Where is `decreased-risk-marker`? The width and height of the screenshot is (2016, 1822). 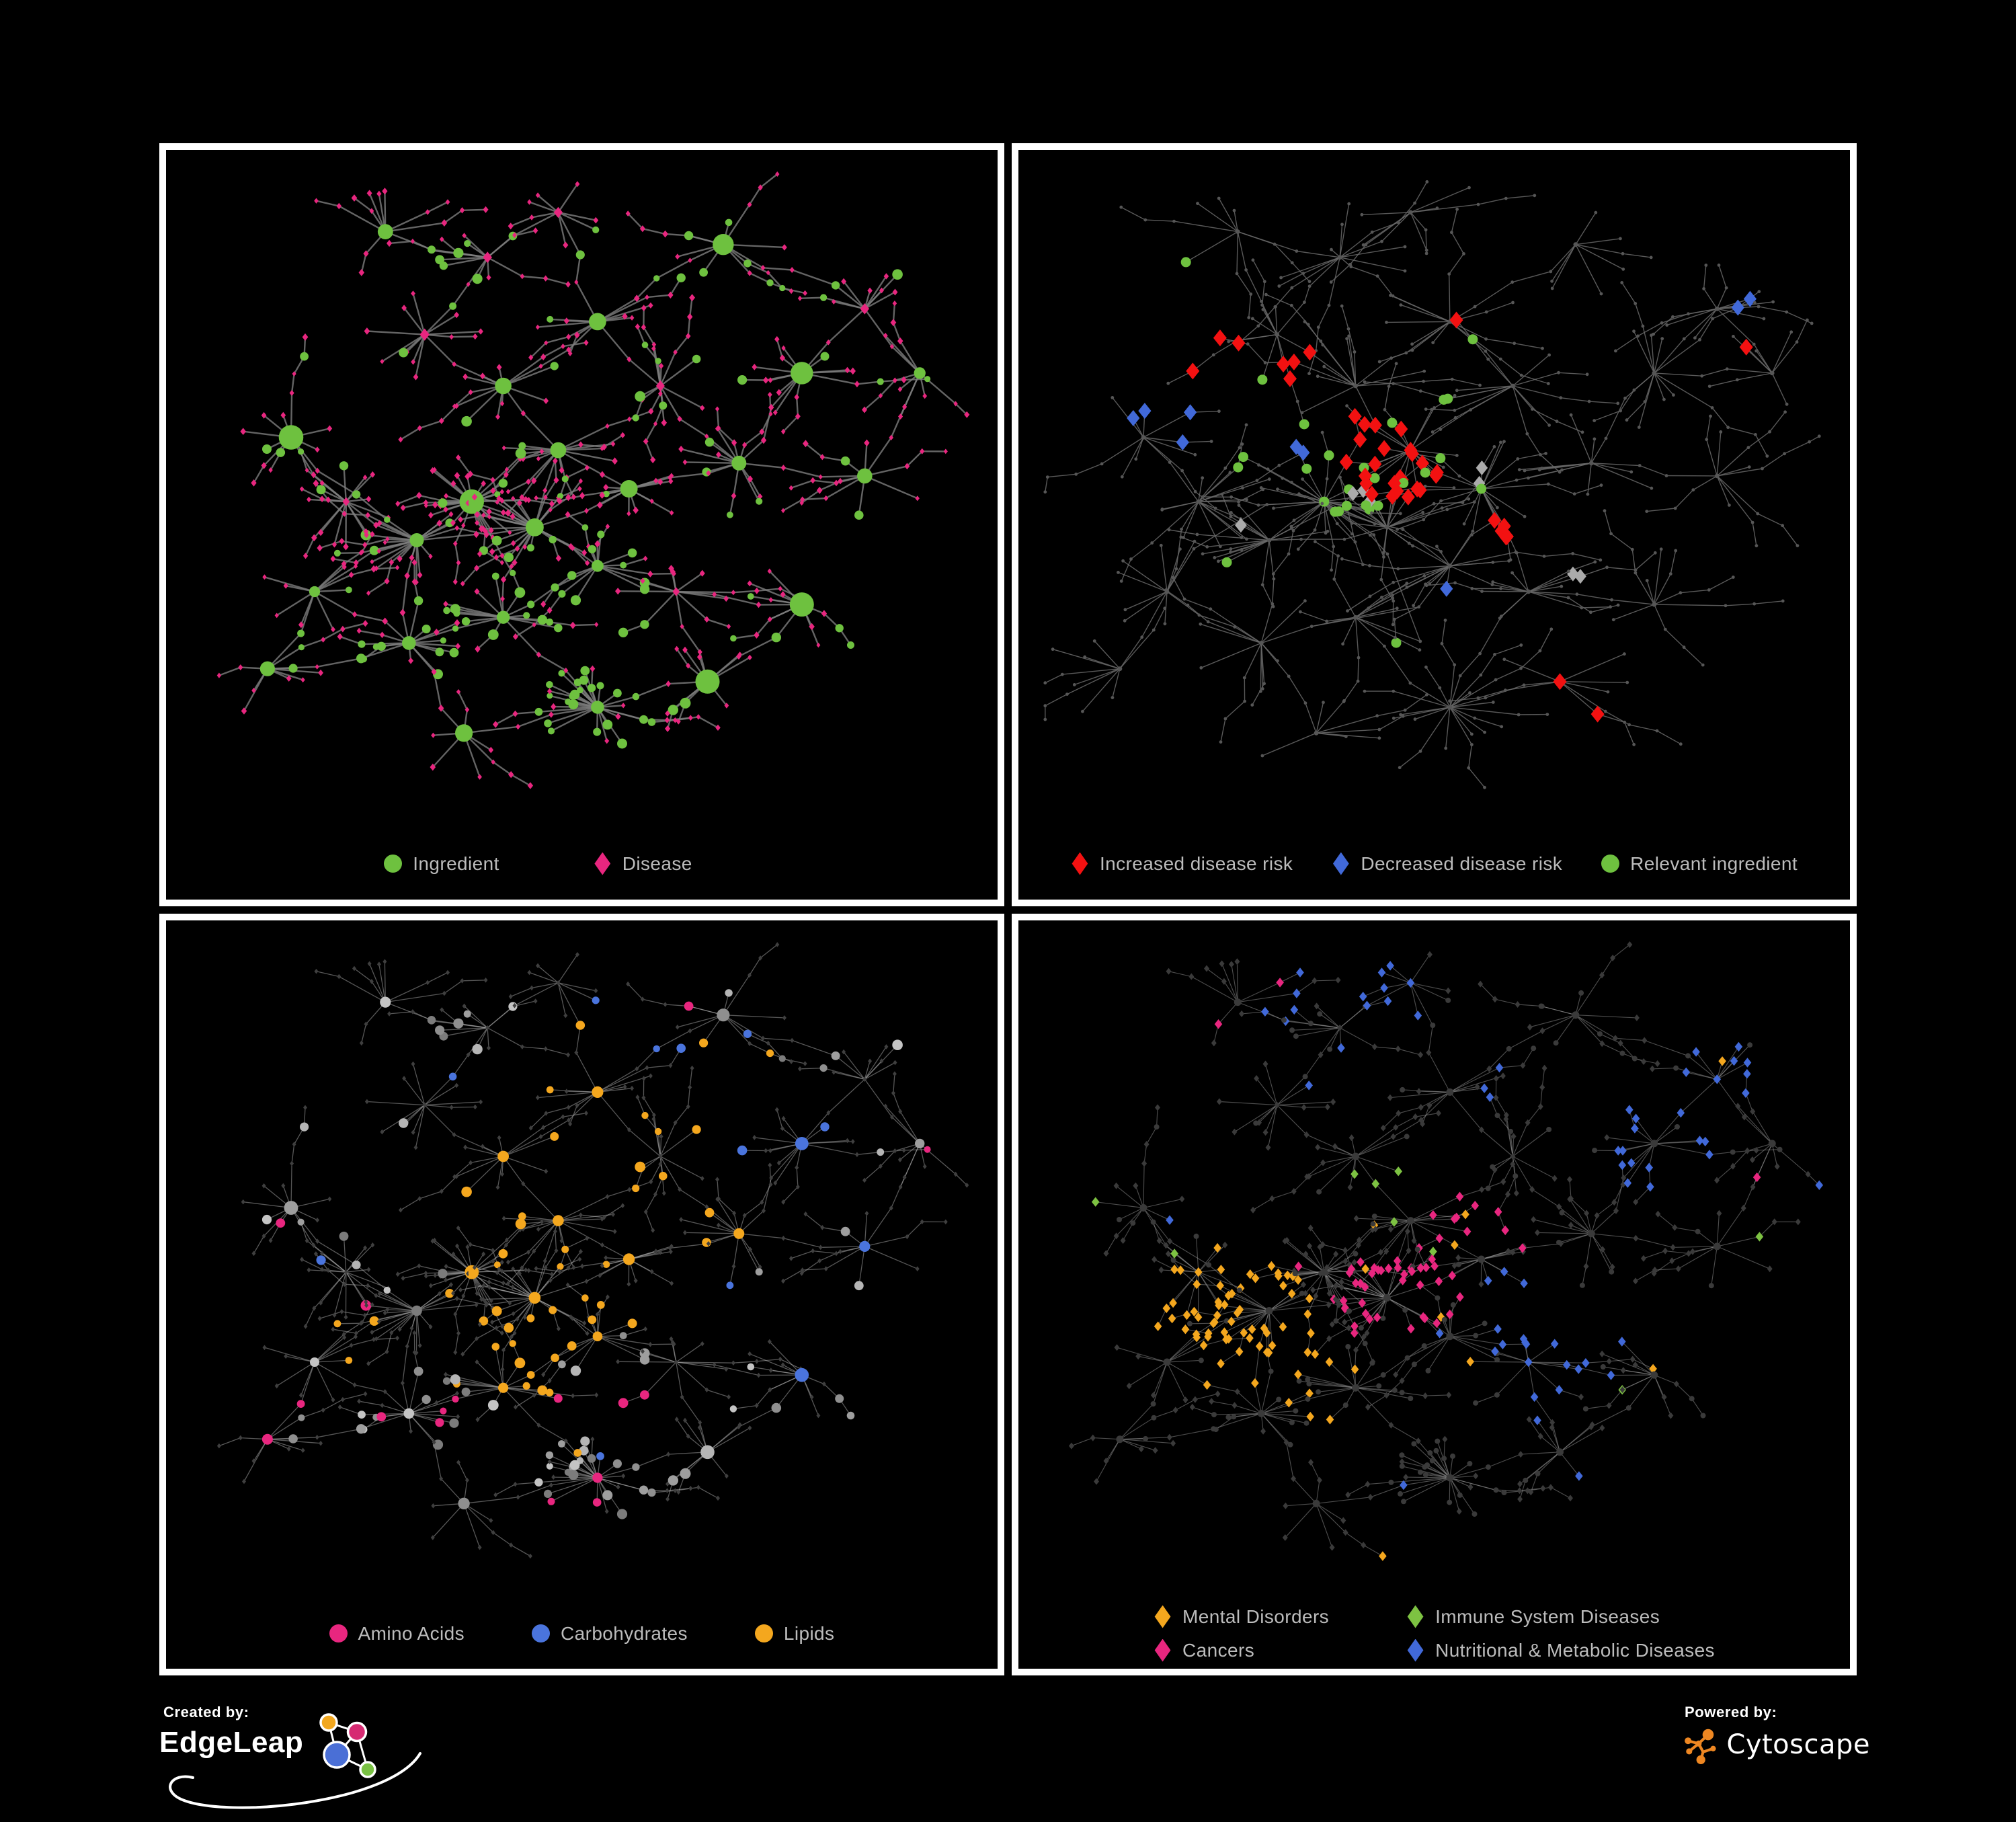
decreased-risk-marker is located at coordinates (1341, 864).